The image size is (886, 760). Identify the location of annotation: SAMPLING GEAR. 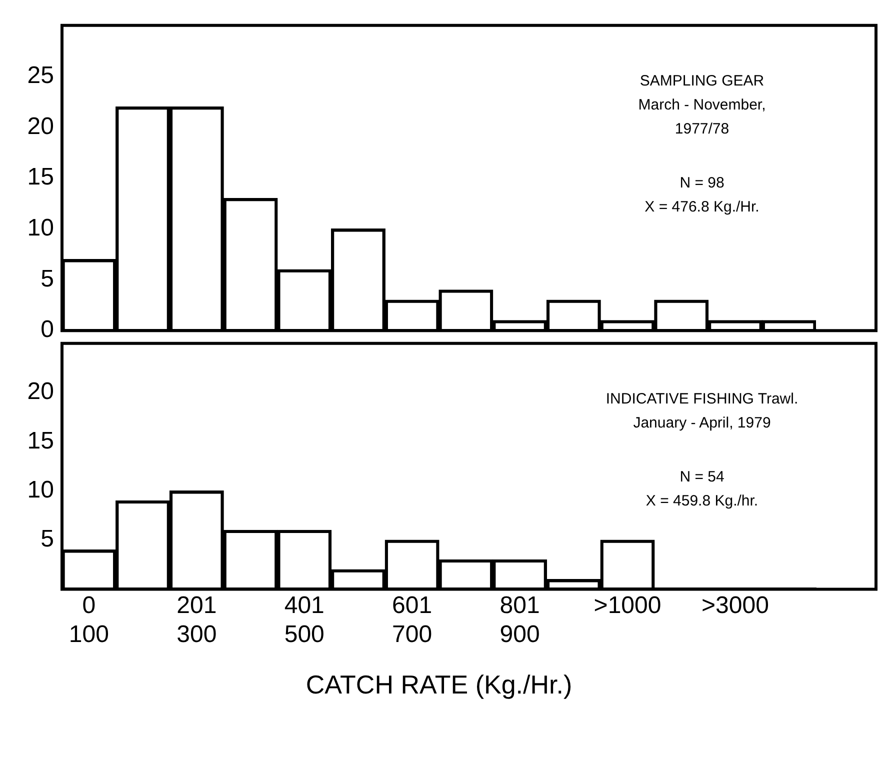
(702, 81).